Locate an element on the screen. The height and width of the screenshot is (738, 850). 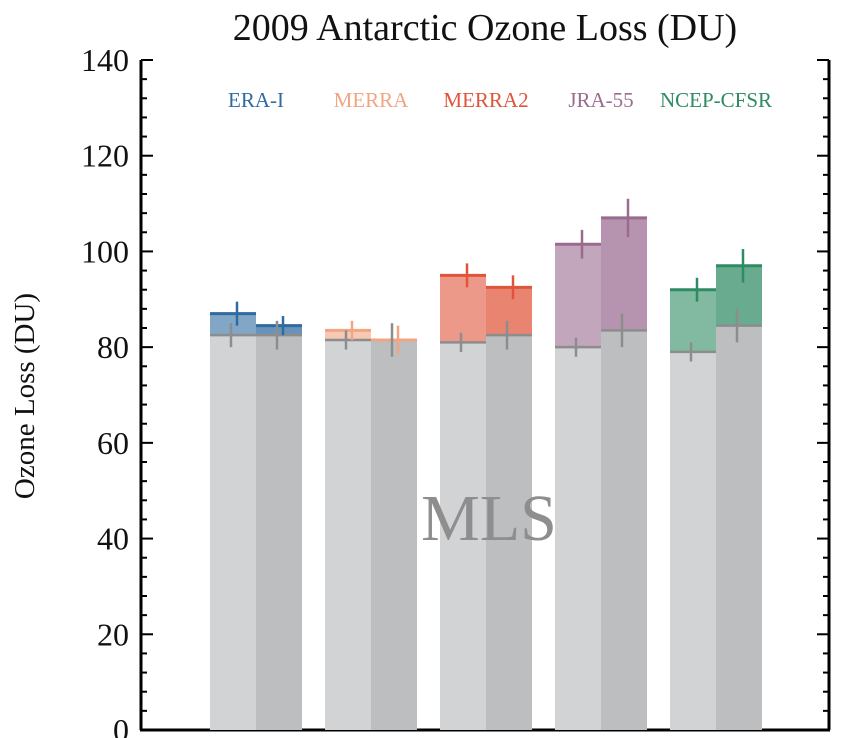
y-tick-label: 40 is located at coordinates (113, 539).